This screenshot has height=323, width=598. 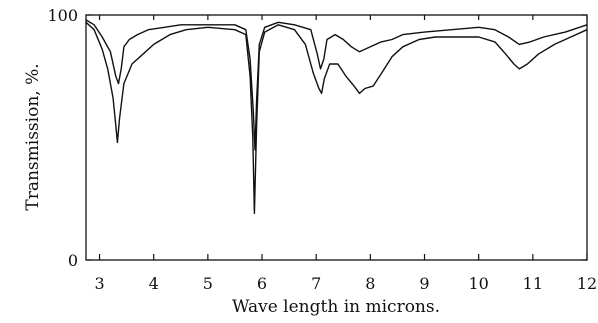 What do you see at coordinates (587, 283) in the screenshot?
I see `x-tick-label: 12` at bounding box center [587, 283].